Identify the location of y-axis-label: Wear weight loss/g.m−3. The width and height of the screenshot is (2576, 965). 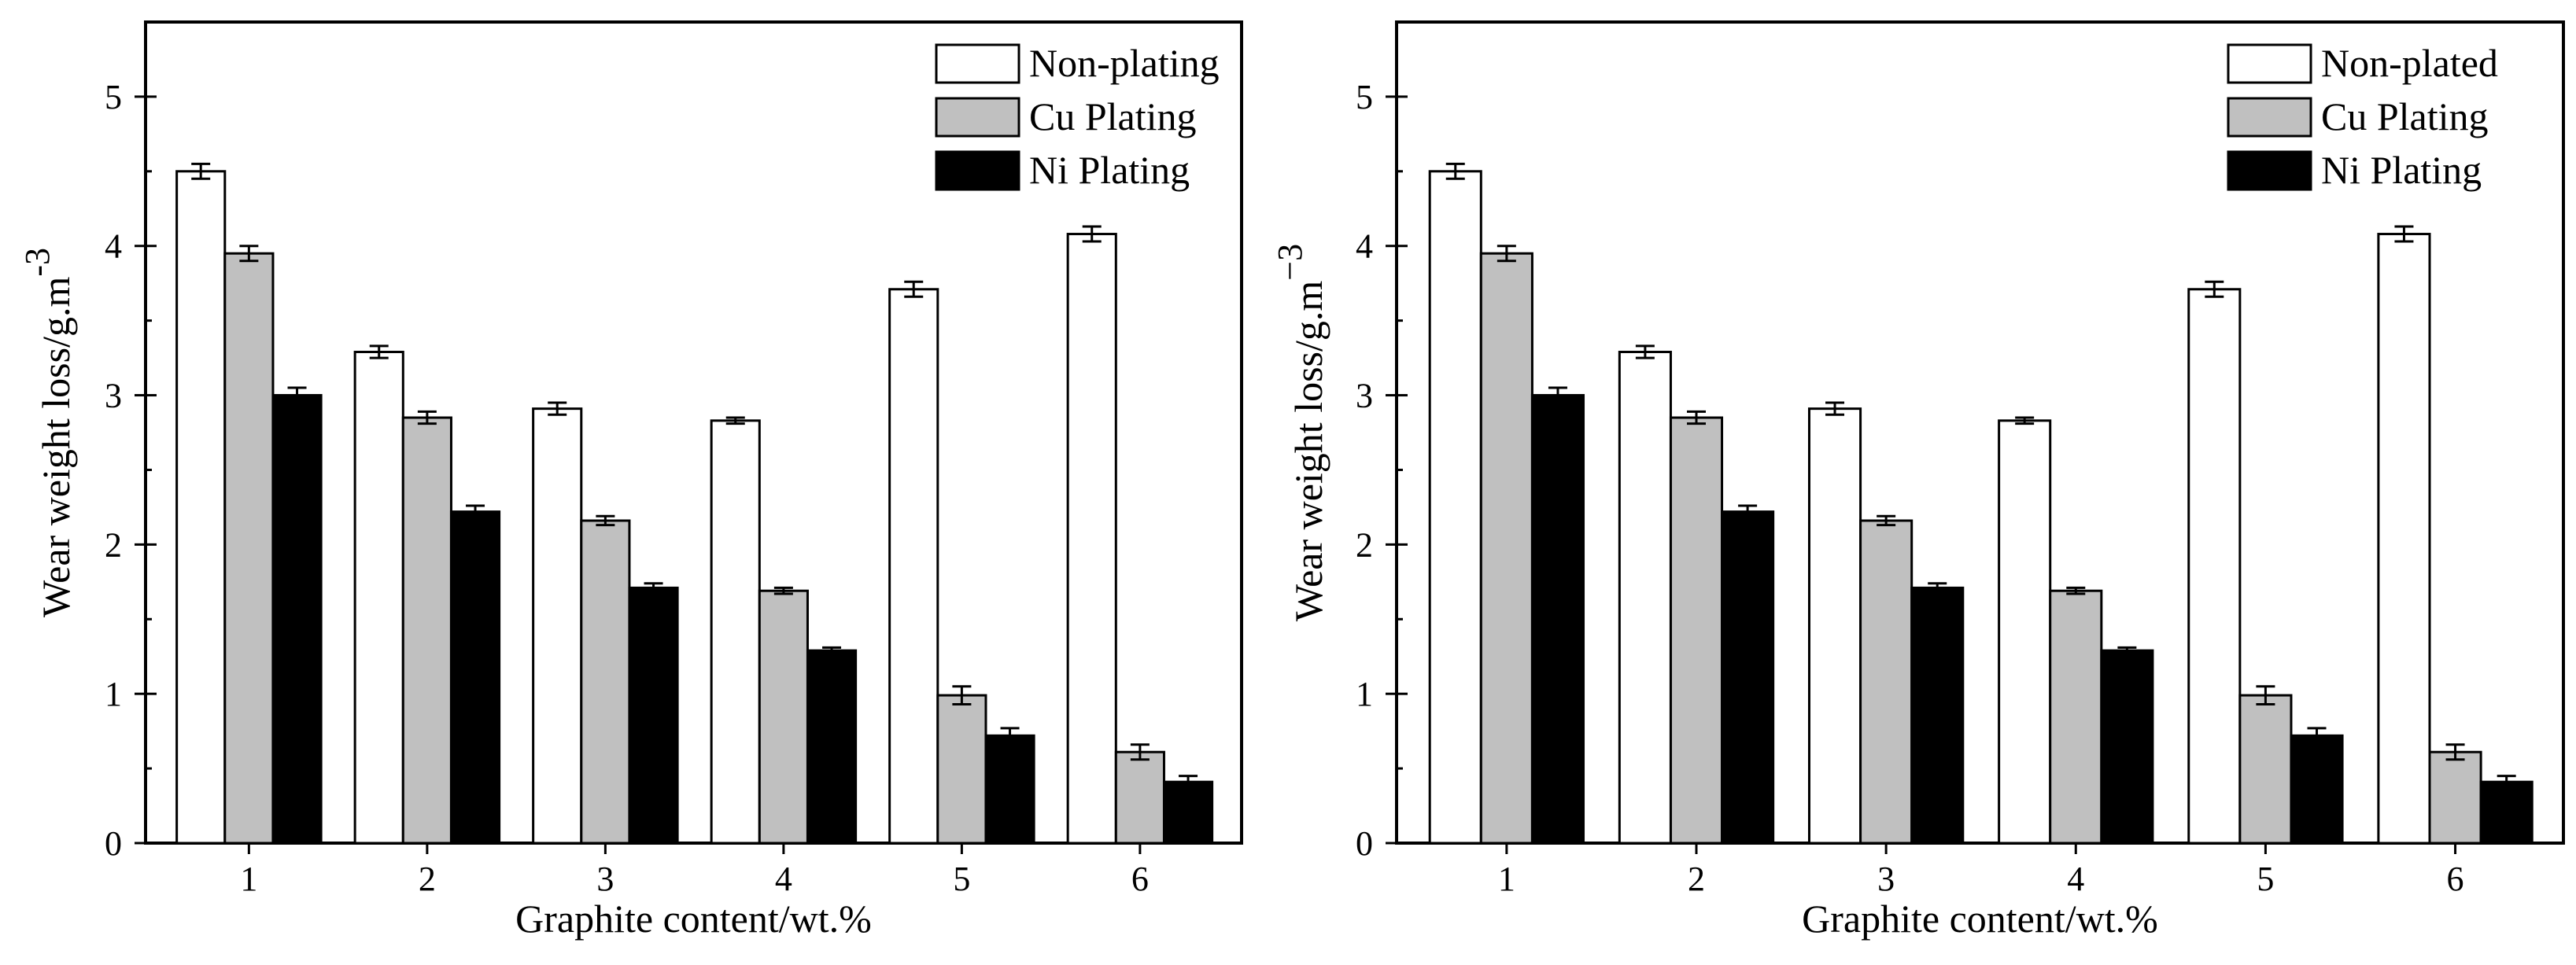
(1300, 432).